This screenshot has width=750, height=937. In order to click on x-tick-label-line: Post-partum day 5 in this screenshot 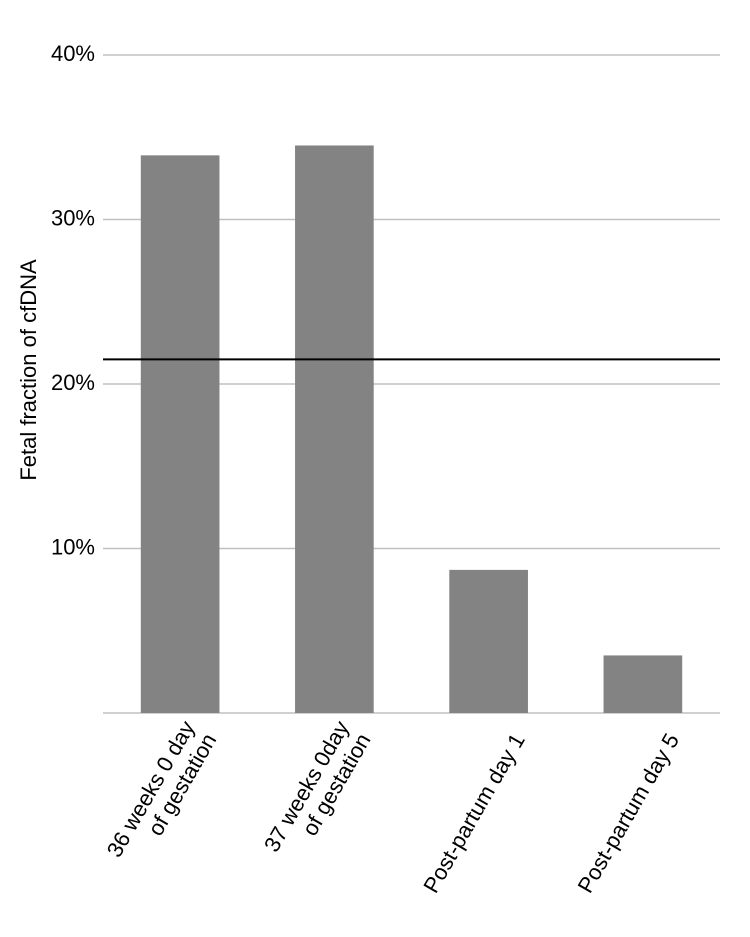, I will do `click(629, 813)`.